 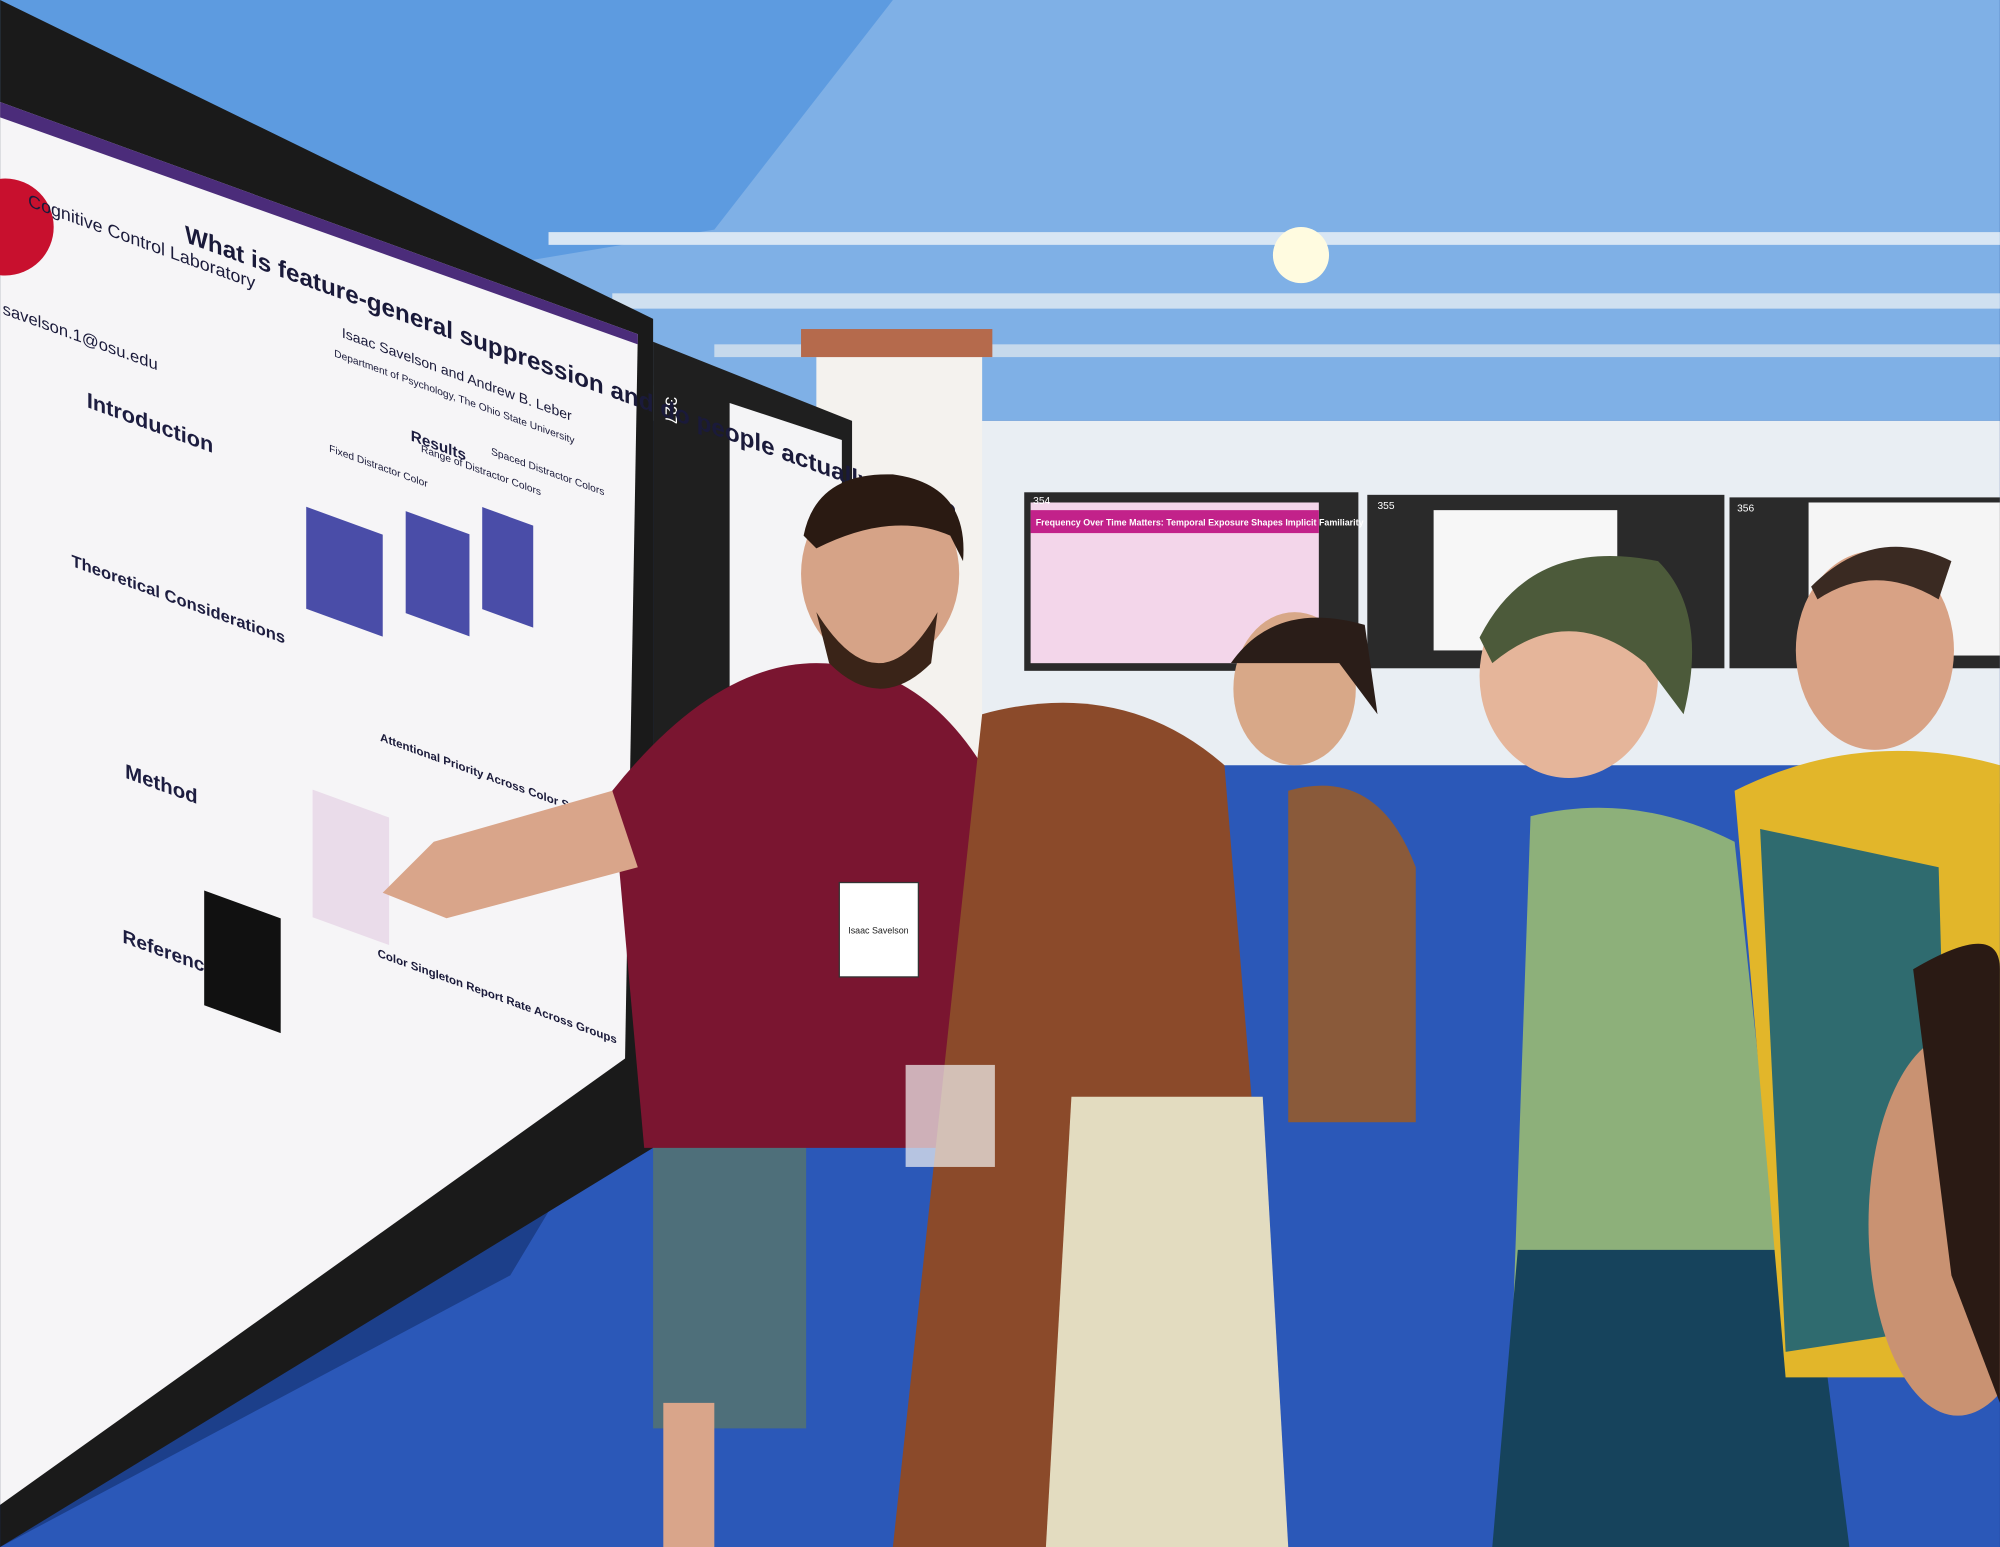 What do you see at coordinates (1745, 509) in the screenshot?
I see `board-number: 356` at bounding box center [1745, 509].